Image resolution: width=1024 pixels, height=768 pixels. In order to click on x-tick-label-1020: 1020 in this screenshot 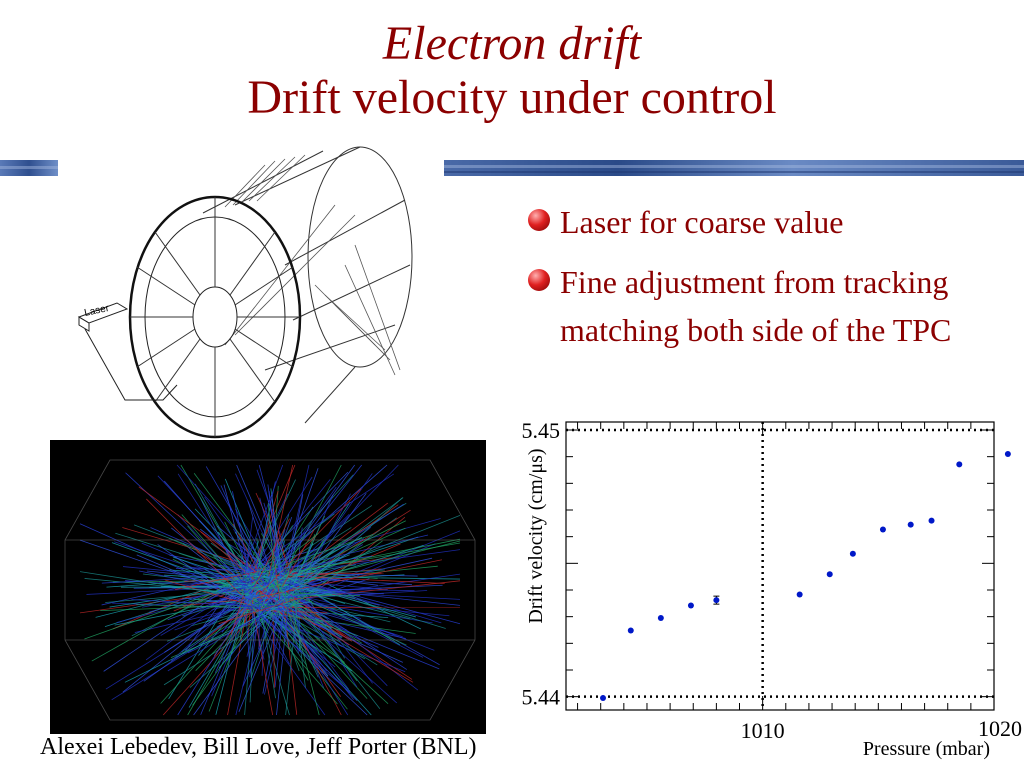, I will do `click(1000, 728)`.